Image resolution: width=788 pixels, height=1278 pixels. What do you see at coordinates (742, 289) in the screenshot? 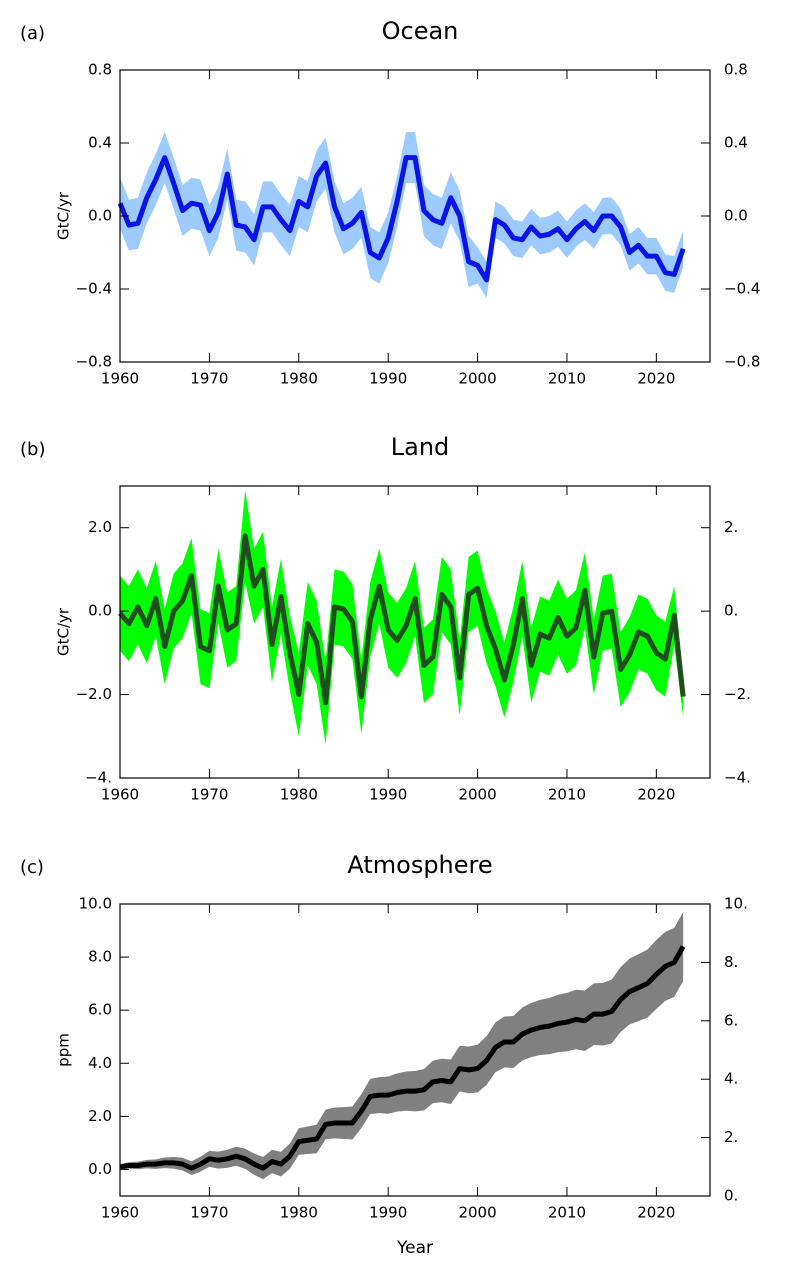
I see `y2-tick-label: −0.4` at bounding box center [742, 289].